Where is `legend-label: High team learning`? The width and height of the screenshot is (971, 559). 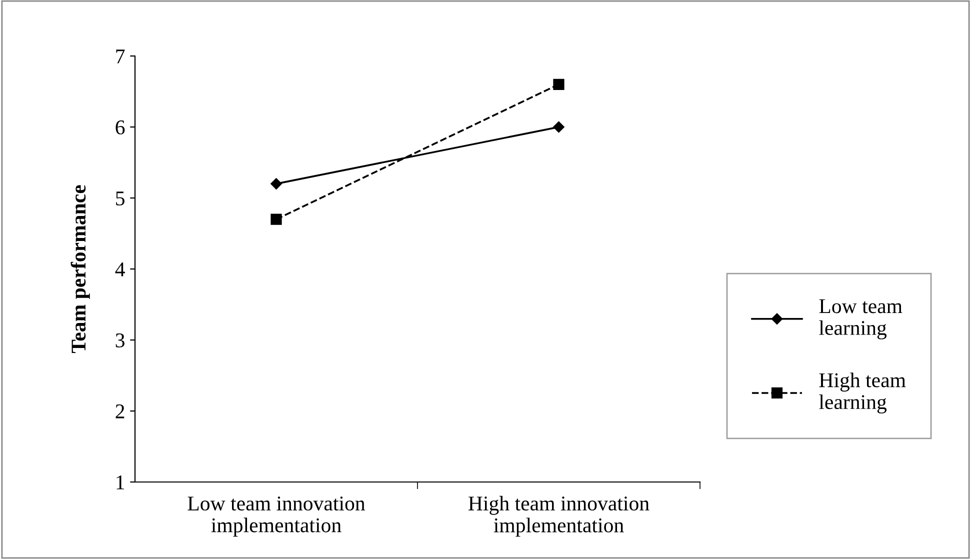 legend-label: High team learning is located at coordinates (862, 393).